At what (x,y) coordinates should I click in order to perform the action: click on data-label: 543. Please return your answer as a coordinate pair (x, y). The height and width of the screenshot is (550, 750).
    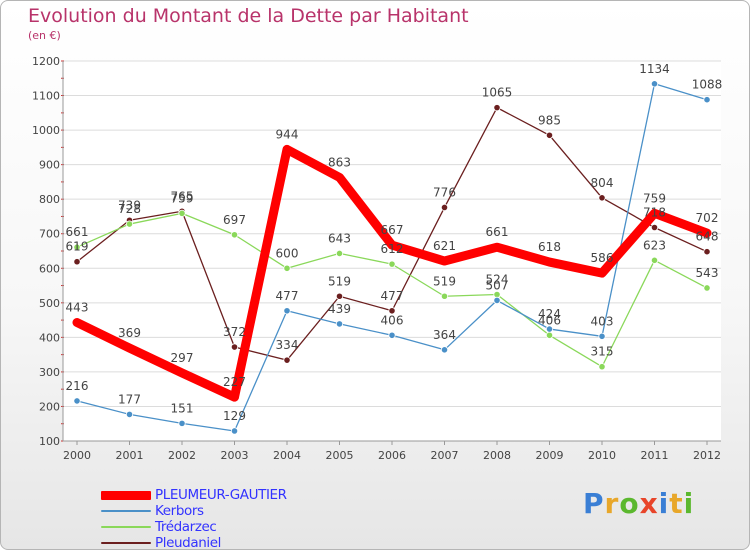
    Looking at the image, I should click on (707, 273).